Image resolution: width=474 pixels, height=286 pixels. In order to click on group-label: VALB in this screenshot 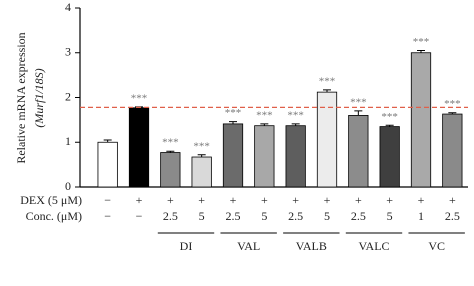, I will do `click(311, 246)`.